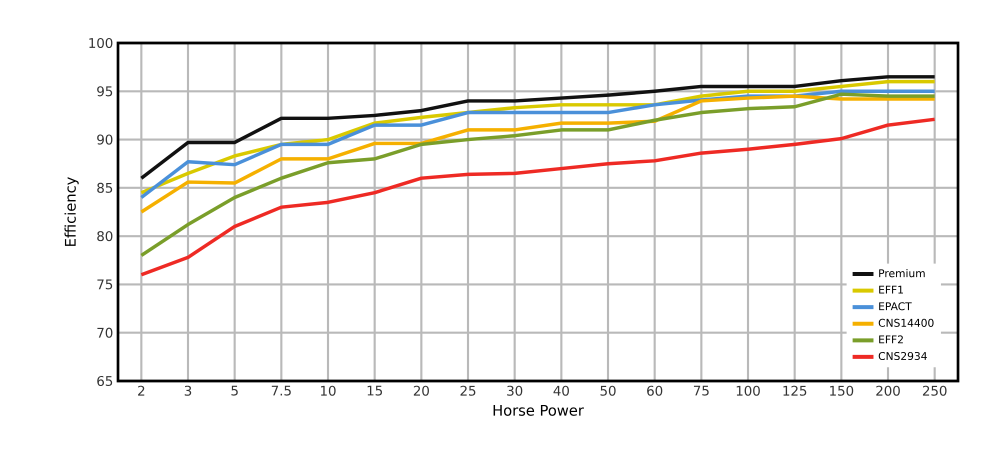 This screenshot has height=471, width=994. What do you see at coordinates (375, 391) in the screenshot?
I see `x-tick-label: 15` at bounding box center [375, 391].